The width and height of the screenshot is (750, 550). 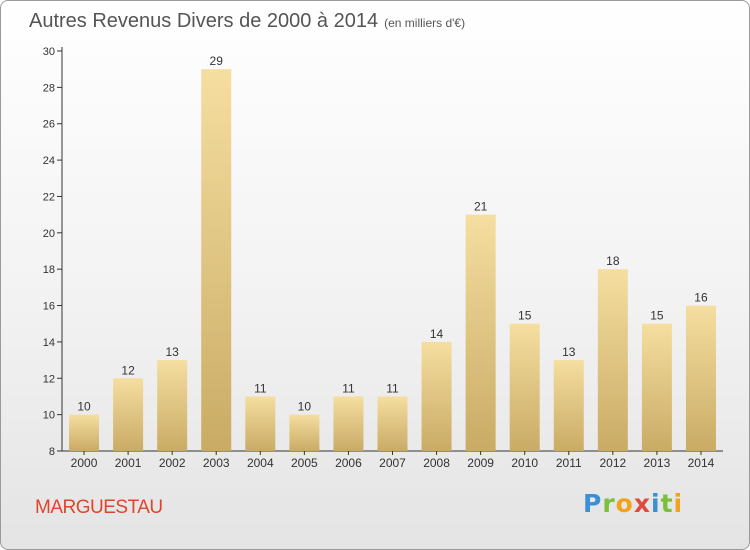 What do you see at coordinates (49, 379) in the screenshot?
I see `y-tick-label: 12` at bounding box center [49, 379].